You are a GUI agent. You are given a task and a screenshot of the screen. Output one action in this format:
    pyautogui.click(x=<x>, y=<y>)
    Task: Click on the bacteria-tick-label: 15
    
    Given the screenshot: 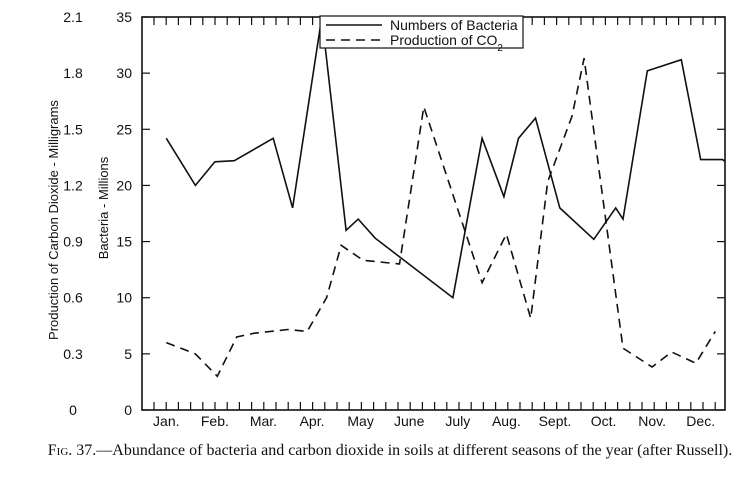 What is the action you would take?
    pyautogui.click(x=124, y=242)
    